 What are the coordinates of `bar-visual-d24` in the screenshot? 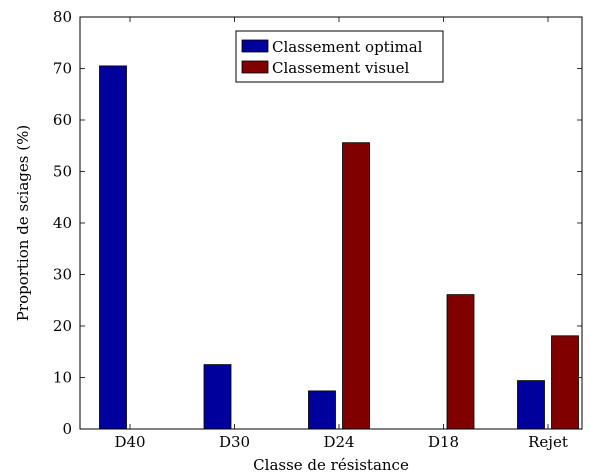 It's located at (356, 286).